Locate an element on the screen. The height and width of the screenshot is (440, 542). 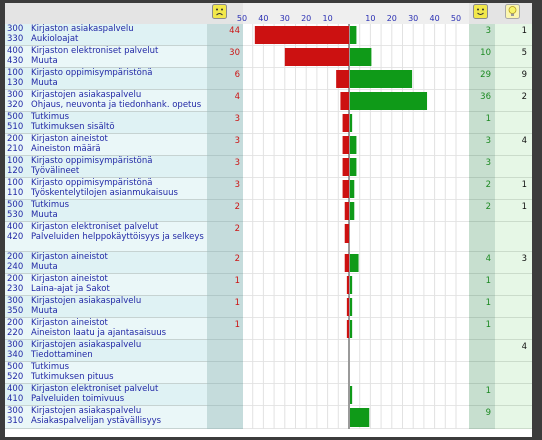
group-code: 400 is located at coordinates (15, 389).